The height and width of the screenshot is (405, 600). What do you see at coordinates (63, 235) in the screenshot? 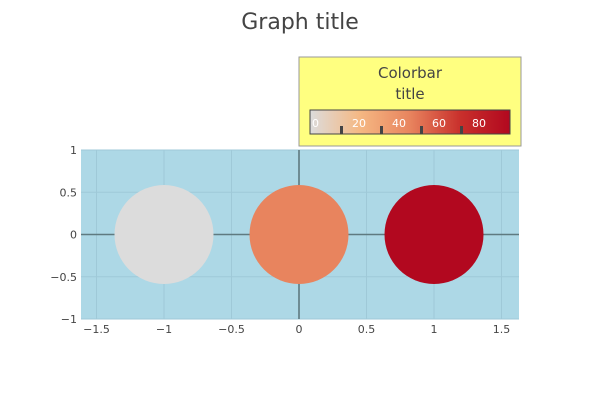
I see `y-axis-ticks: −1 −0.5 0 0.5 1` at bounding box center [63, 235].